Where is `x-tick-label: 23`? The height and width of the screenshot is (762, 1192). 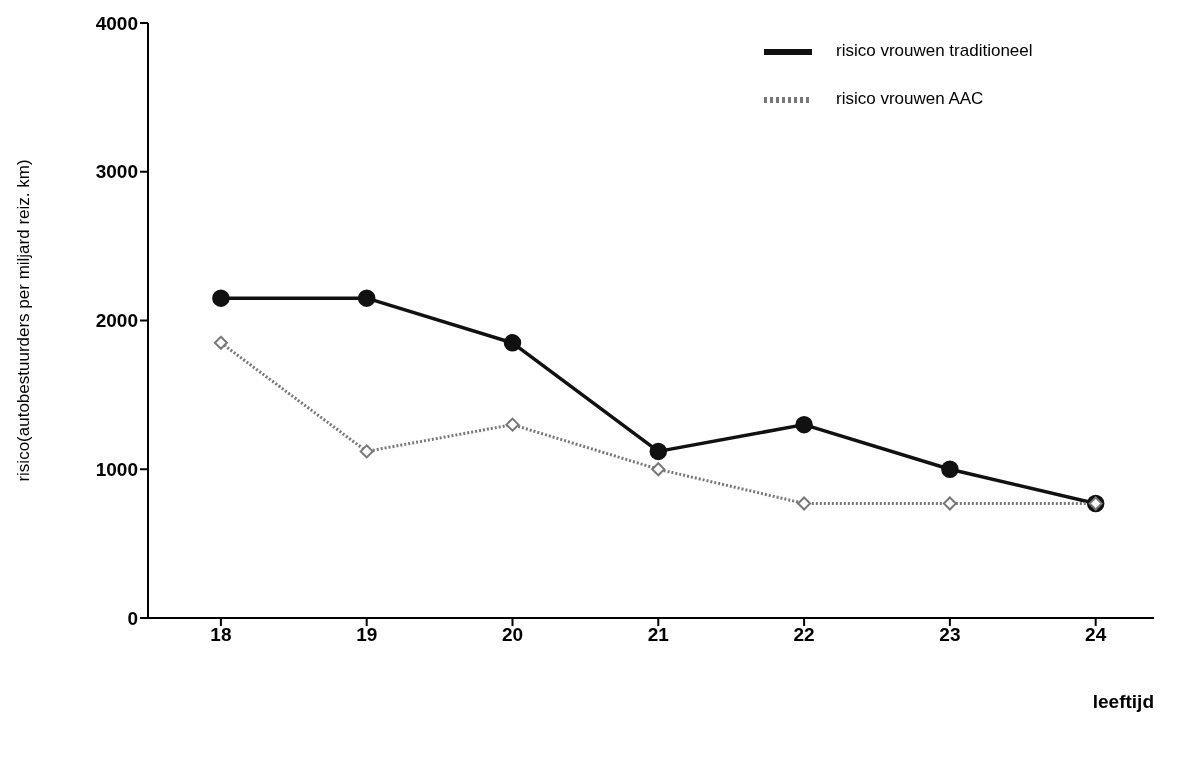 x-tick-label: 23 is located at coordinates (950, 635).